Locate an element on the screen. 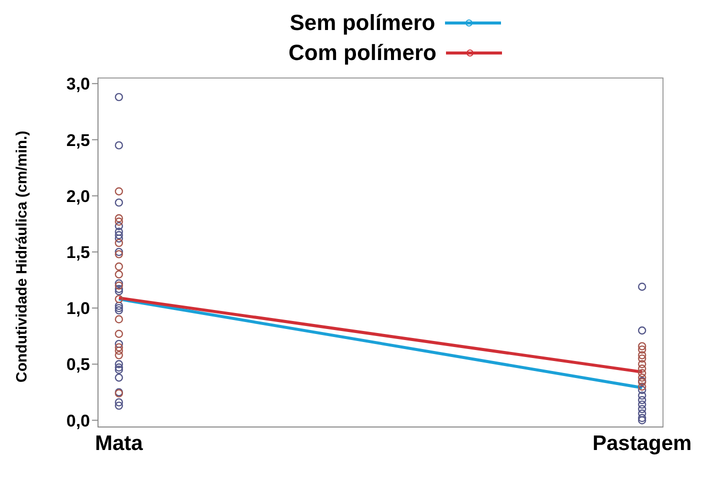 This screenshot has height=477, width=715. y-axis-title: Condutividade Hidráulica (cm/min.) is located at coordinates (21, 256).